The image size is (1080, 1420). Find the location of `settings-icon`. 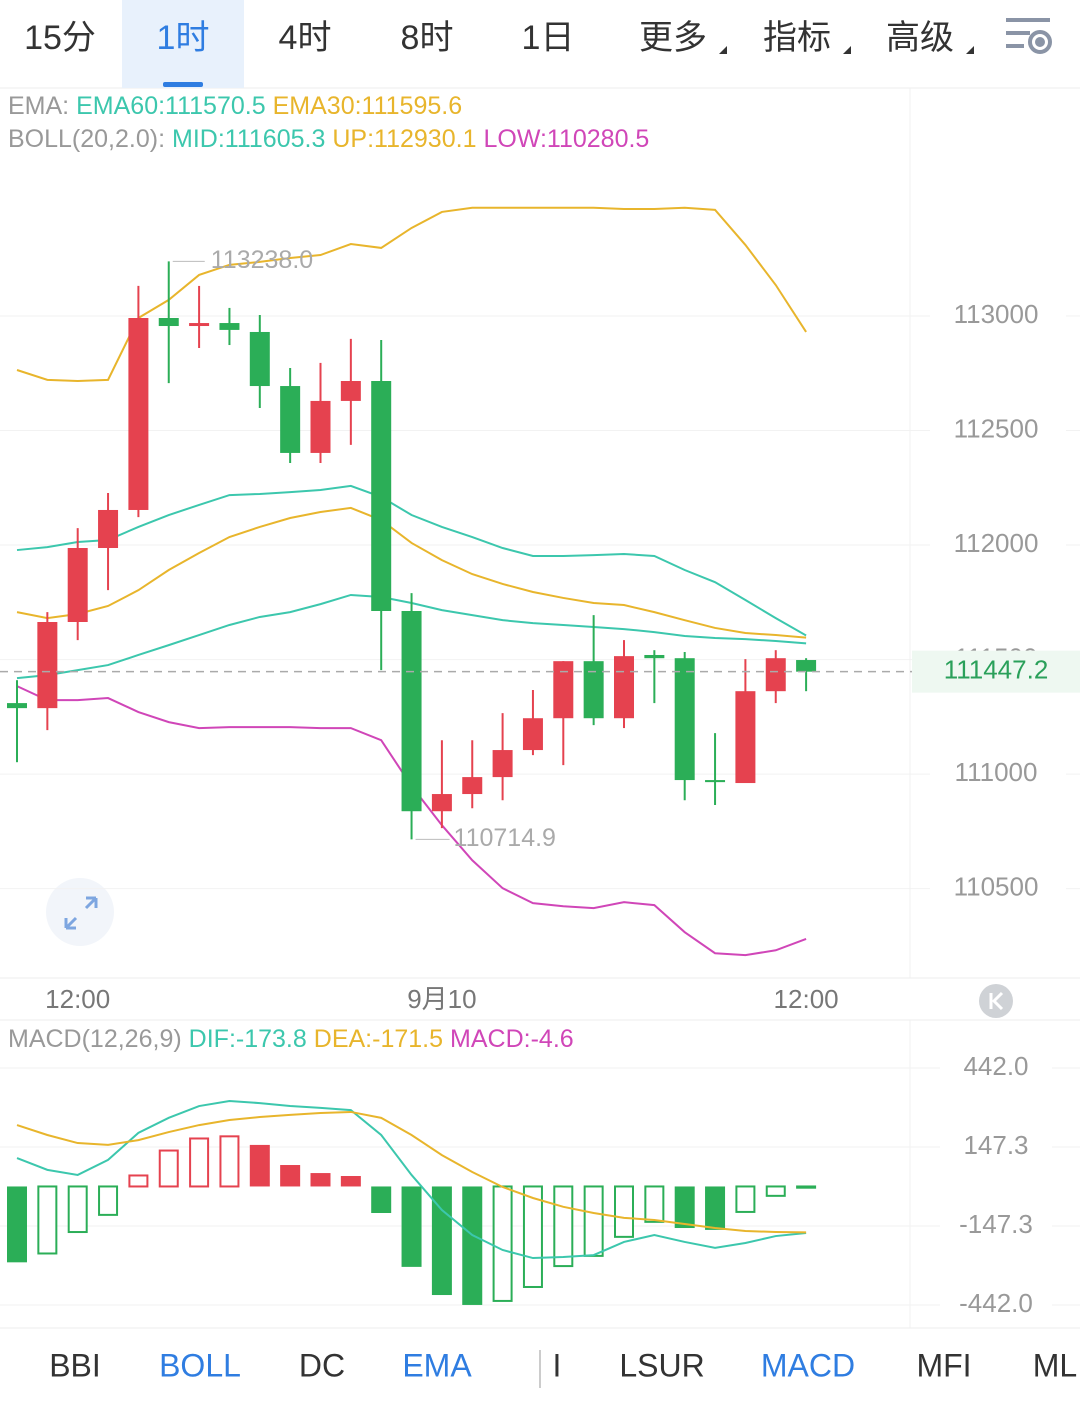

settings-icon is located at coordinates (1029, 36).